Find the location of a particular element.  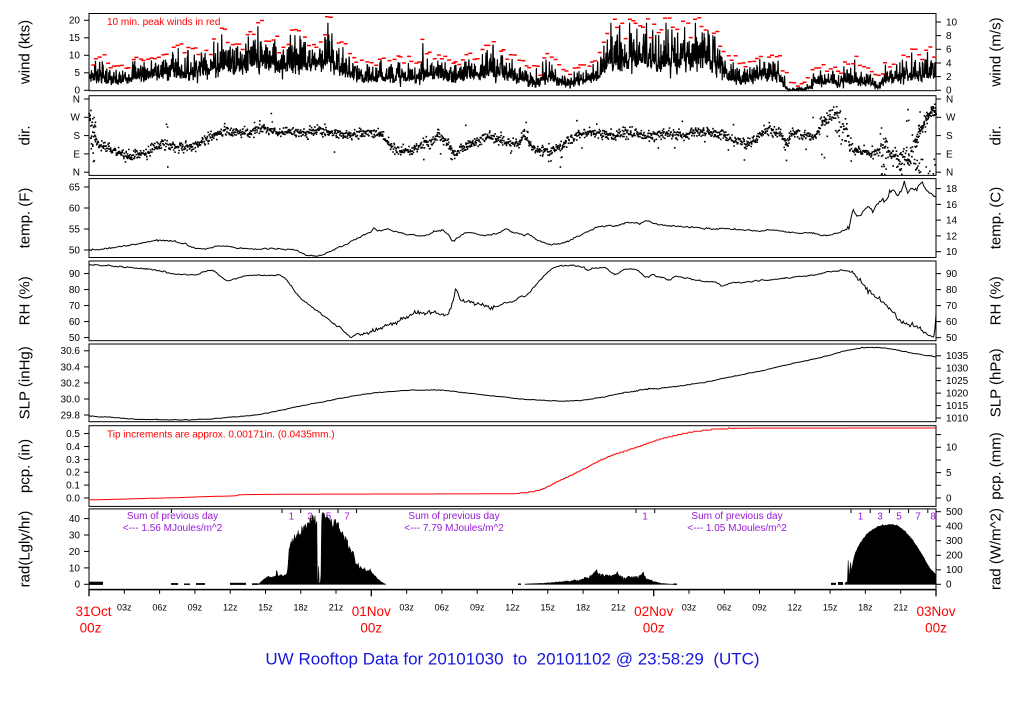

svg-text: 55 is located at coordinates (75, 229).